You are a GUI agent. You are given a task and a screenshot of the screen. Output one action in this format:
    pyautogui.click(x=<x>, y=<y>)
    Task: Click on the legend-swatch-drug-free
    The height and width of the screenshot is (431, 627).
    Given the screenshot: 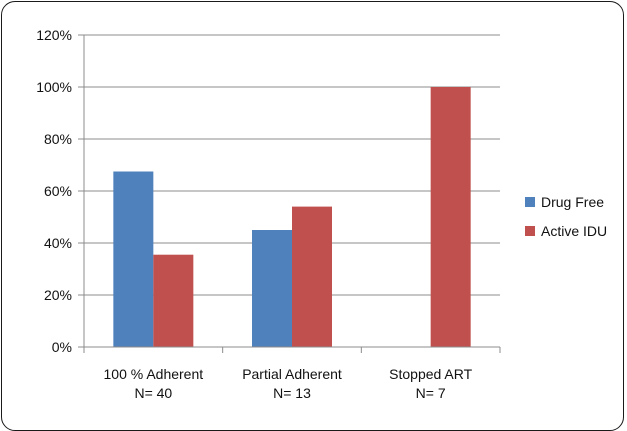 What is the action you would take?
    pyautogui.click(x=530, y=202)
    